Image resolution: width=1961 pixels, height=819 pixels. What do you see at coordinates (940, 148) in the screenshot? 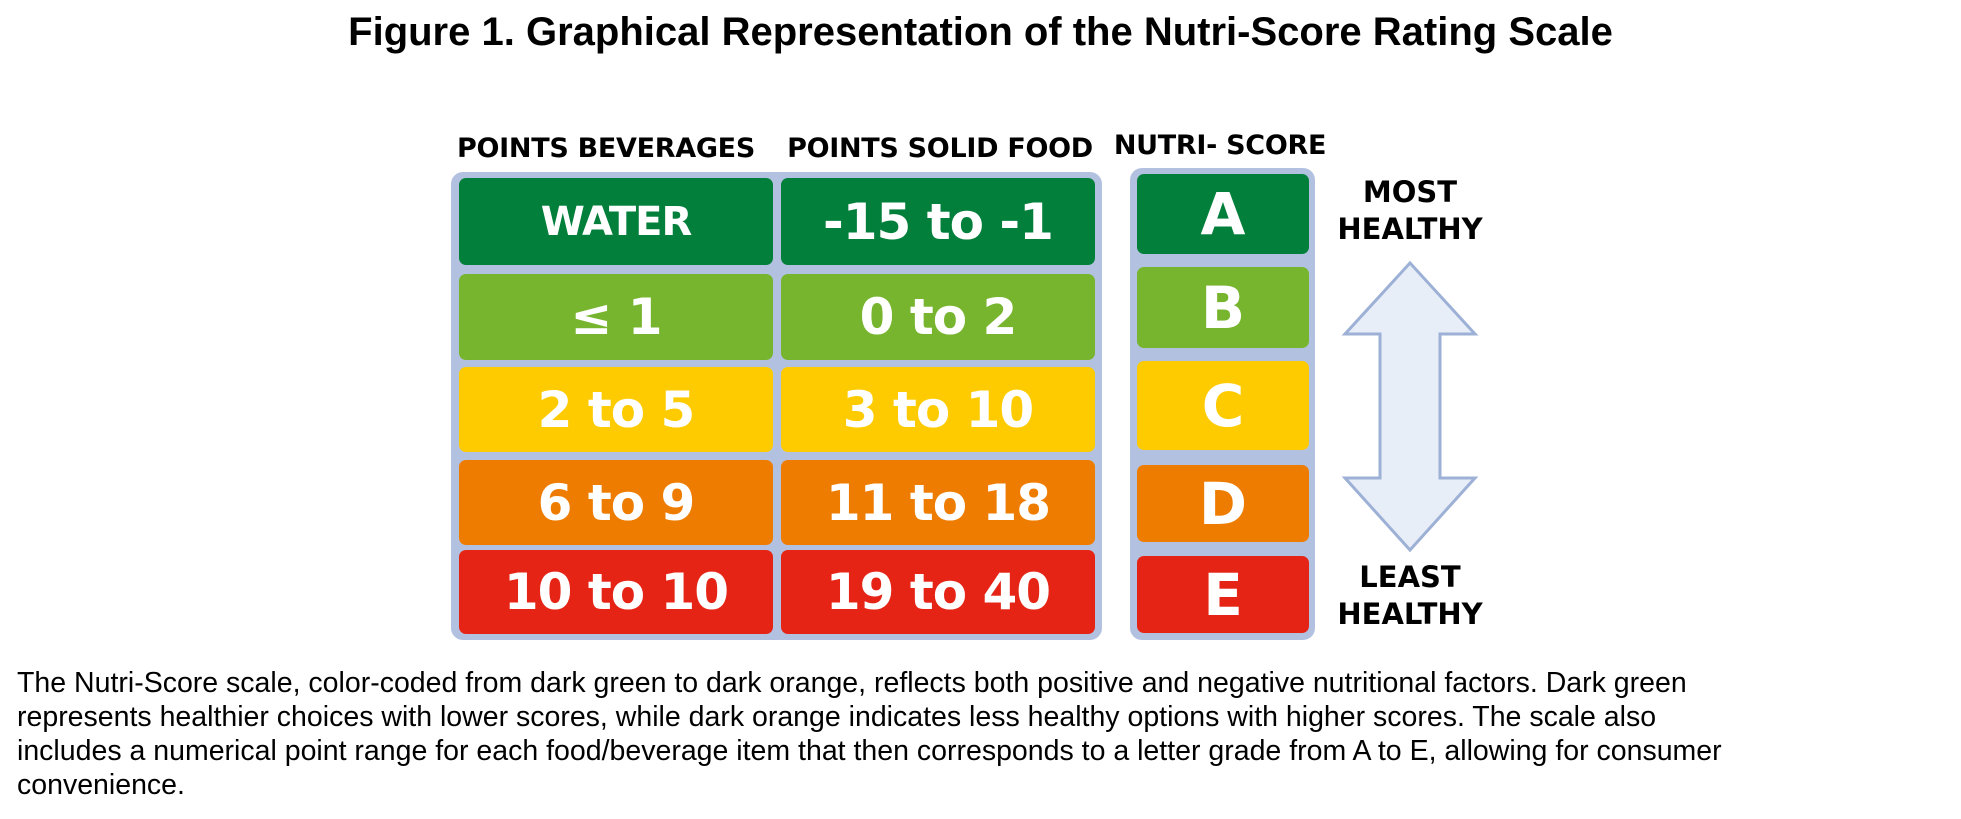
I see `header-points-solid-food: POINTS SOLID FOOD` at bounding box center [940, 148].